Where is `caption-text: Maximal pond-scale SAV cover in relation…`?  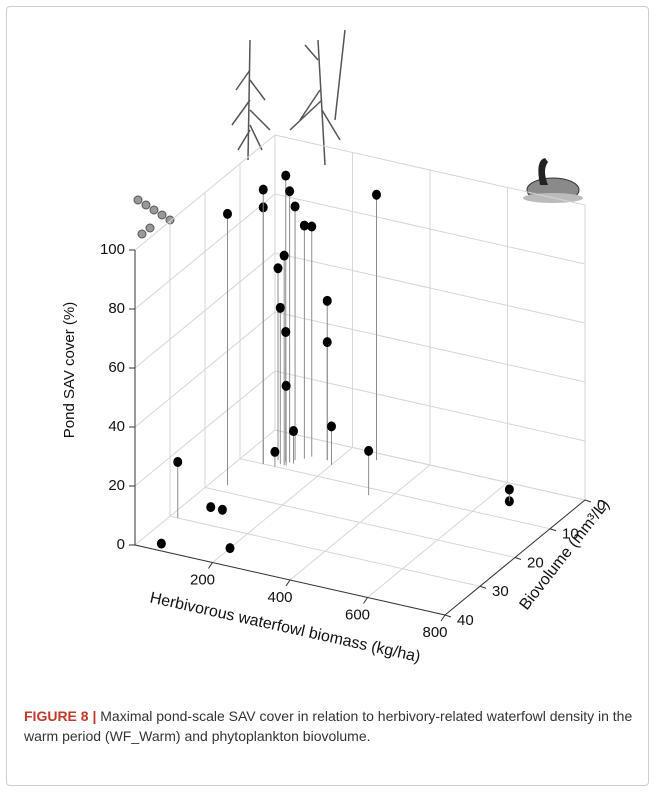 caption-text: Maximal pond-scale SAV cover in relation… is located at coordinates (328, 726).